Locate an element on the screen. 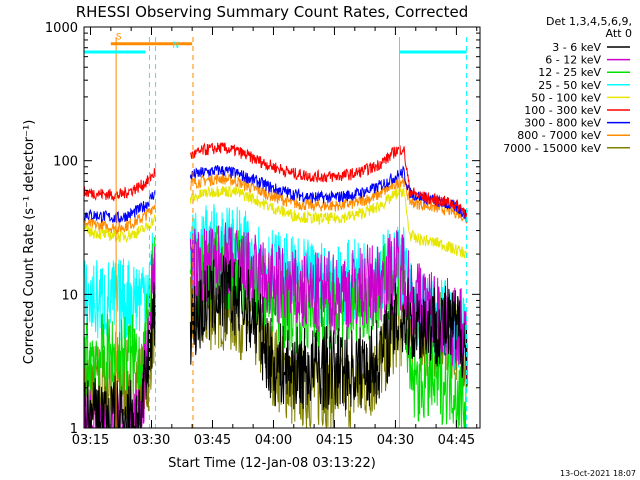 The height and width of the screenshot is (480, 640). y-axis-label: Corrected Count Rate (s⁻¹ detector⁻¹) is located at coordinates (29, 242).